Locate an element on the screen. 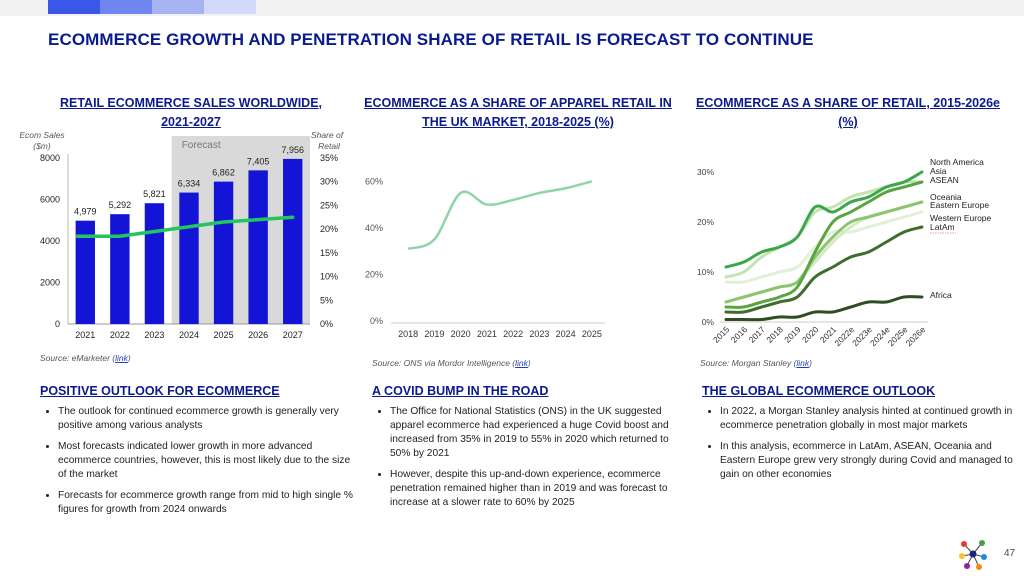 The image size is (1024, 576). legend-label-asean: ASEAN is located at coordinates (944, 180).